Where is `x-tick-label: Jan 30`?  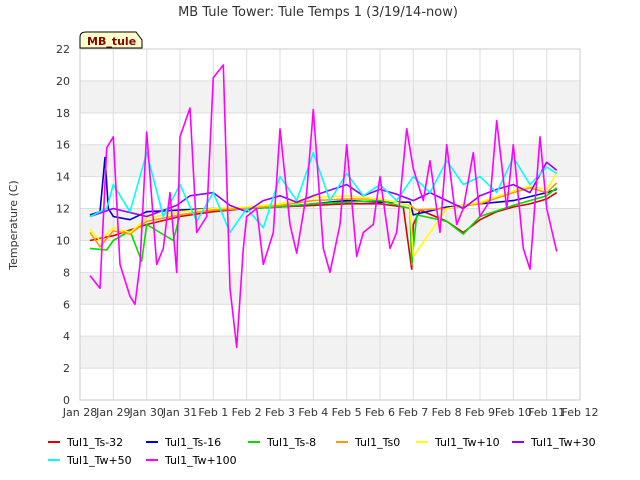
x-tick-label: Jan 30 is located at coordinates (145, 412).